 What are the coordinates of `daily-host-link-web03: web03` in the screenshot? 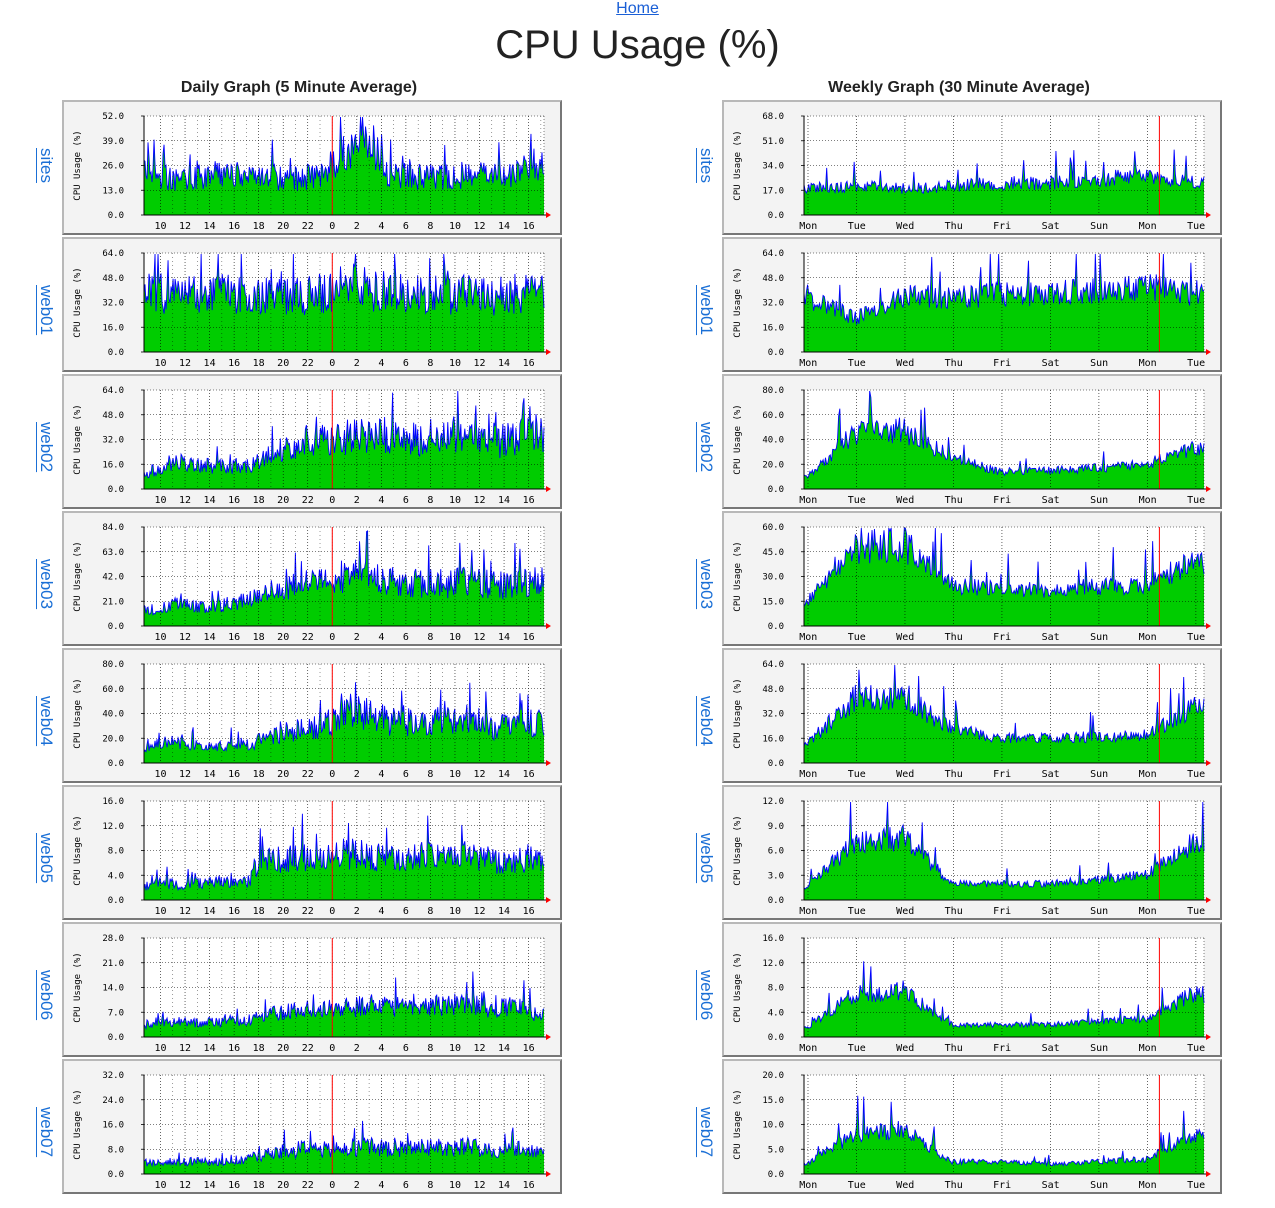 It's located at (46, 584).